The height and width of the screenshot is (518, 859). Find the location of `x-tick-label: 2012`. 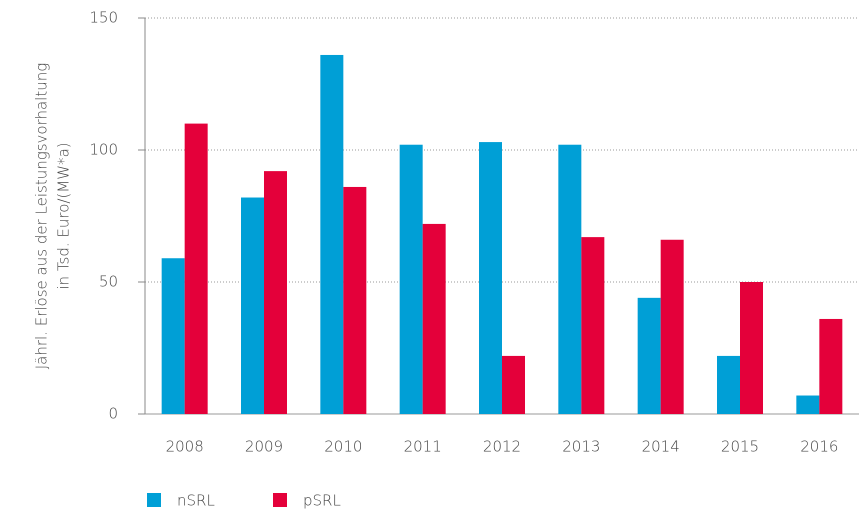

x-tick-label: 2012 is located at coordinates (502, 447).